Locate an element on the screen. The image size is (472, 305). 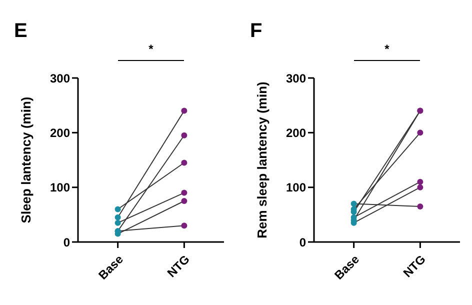
chart-title: F is located at coordinates (256, 31).